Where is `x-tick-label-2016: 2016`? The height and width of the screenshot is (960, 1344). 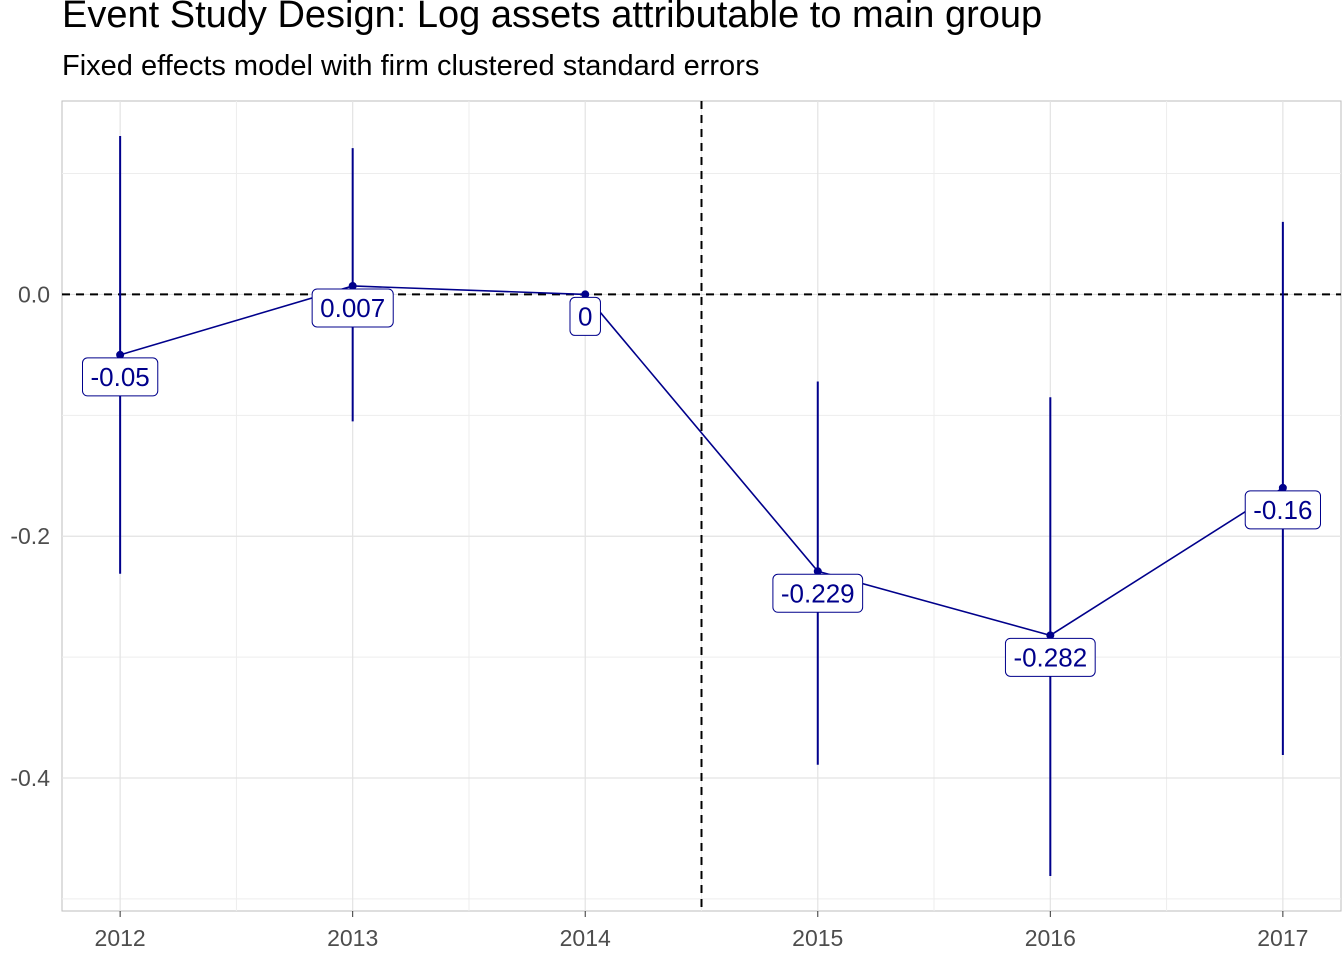
x-tick-label-2016: 2016 is located at coordinates (1050, 938).